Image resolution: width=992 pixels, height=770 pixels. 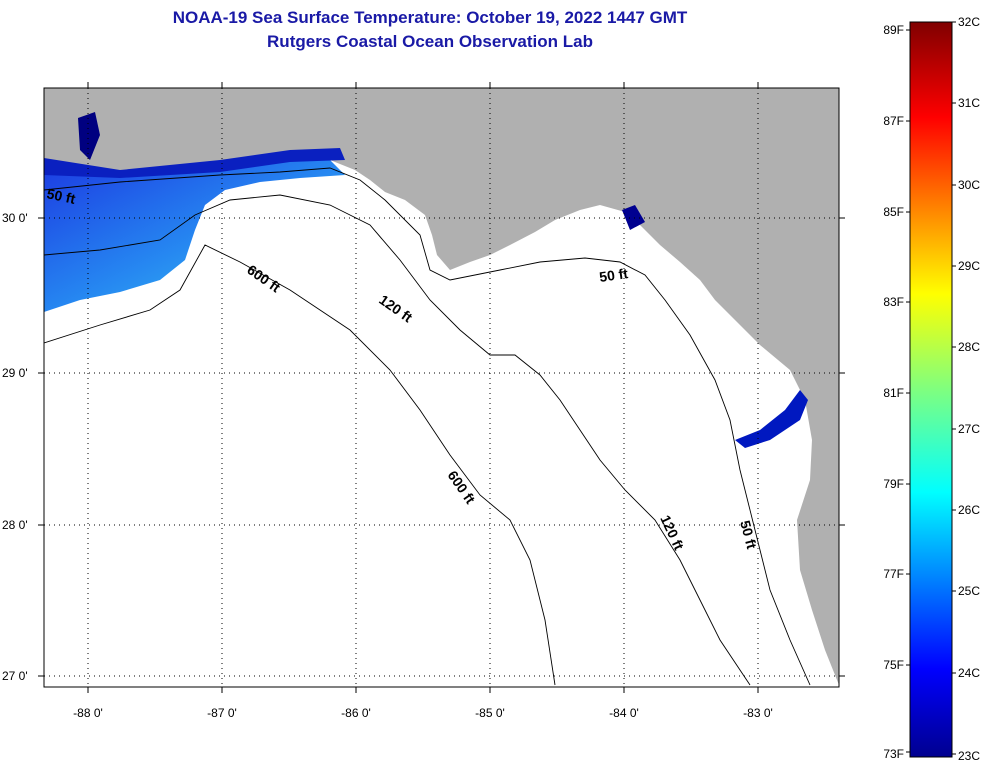 What do you see at coordinates (430, 41) in the screenshot?
I see `map-subtitle: Rutgers Coastal Ocean Observation Lab` at bounding box center [430, 41].